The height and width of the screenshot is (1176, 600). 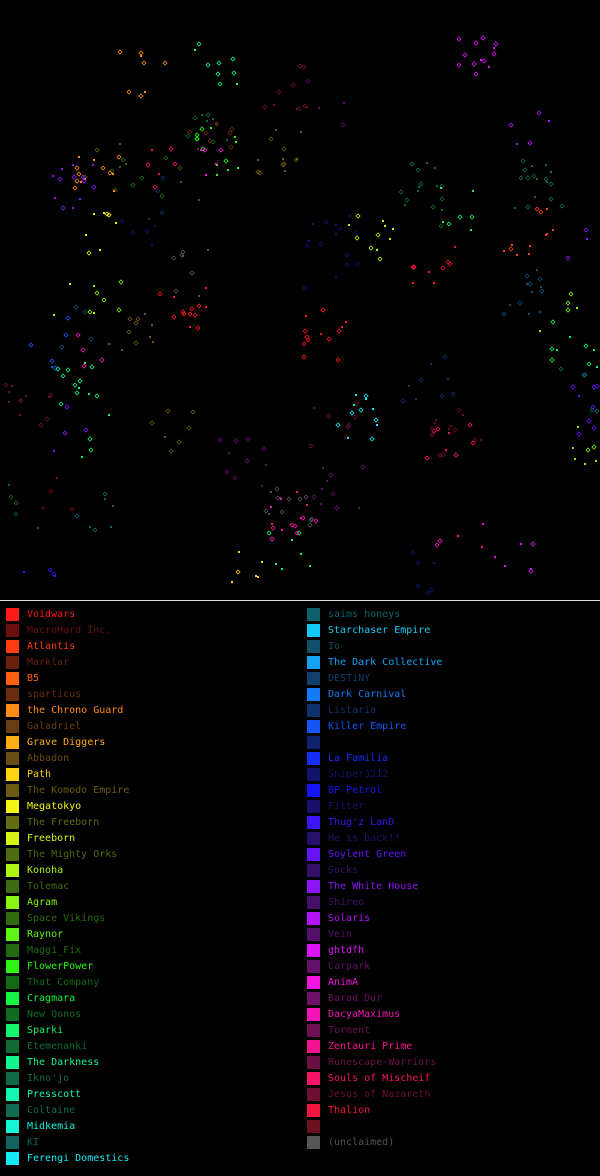 What do you see at coordinates (453, 727) in the screenshot?
I see `legend-entry: Killer Empire` at bounding box center [453, 727].